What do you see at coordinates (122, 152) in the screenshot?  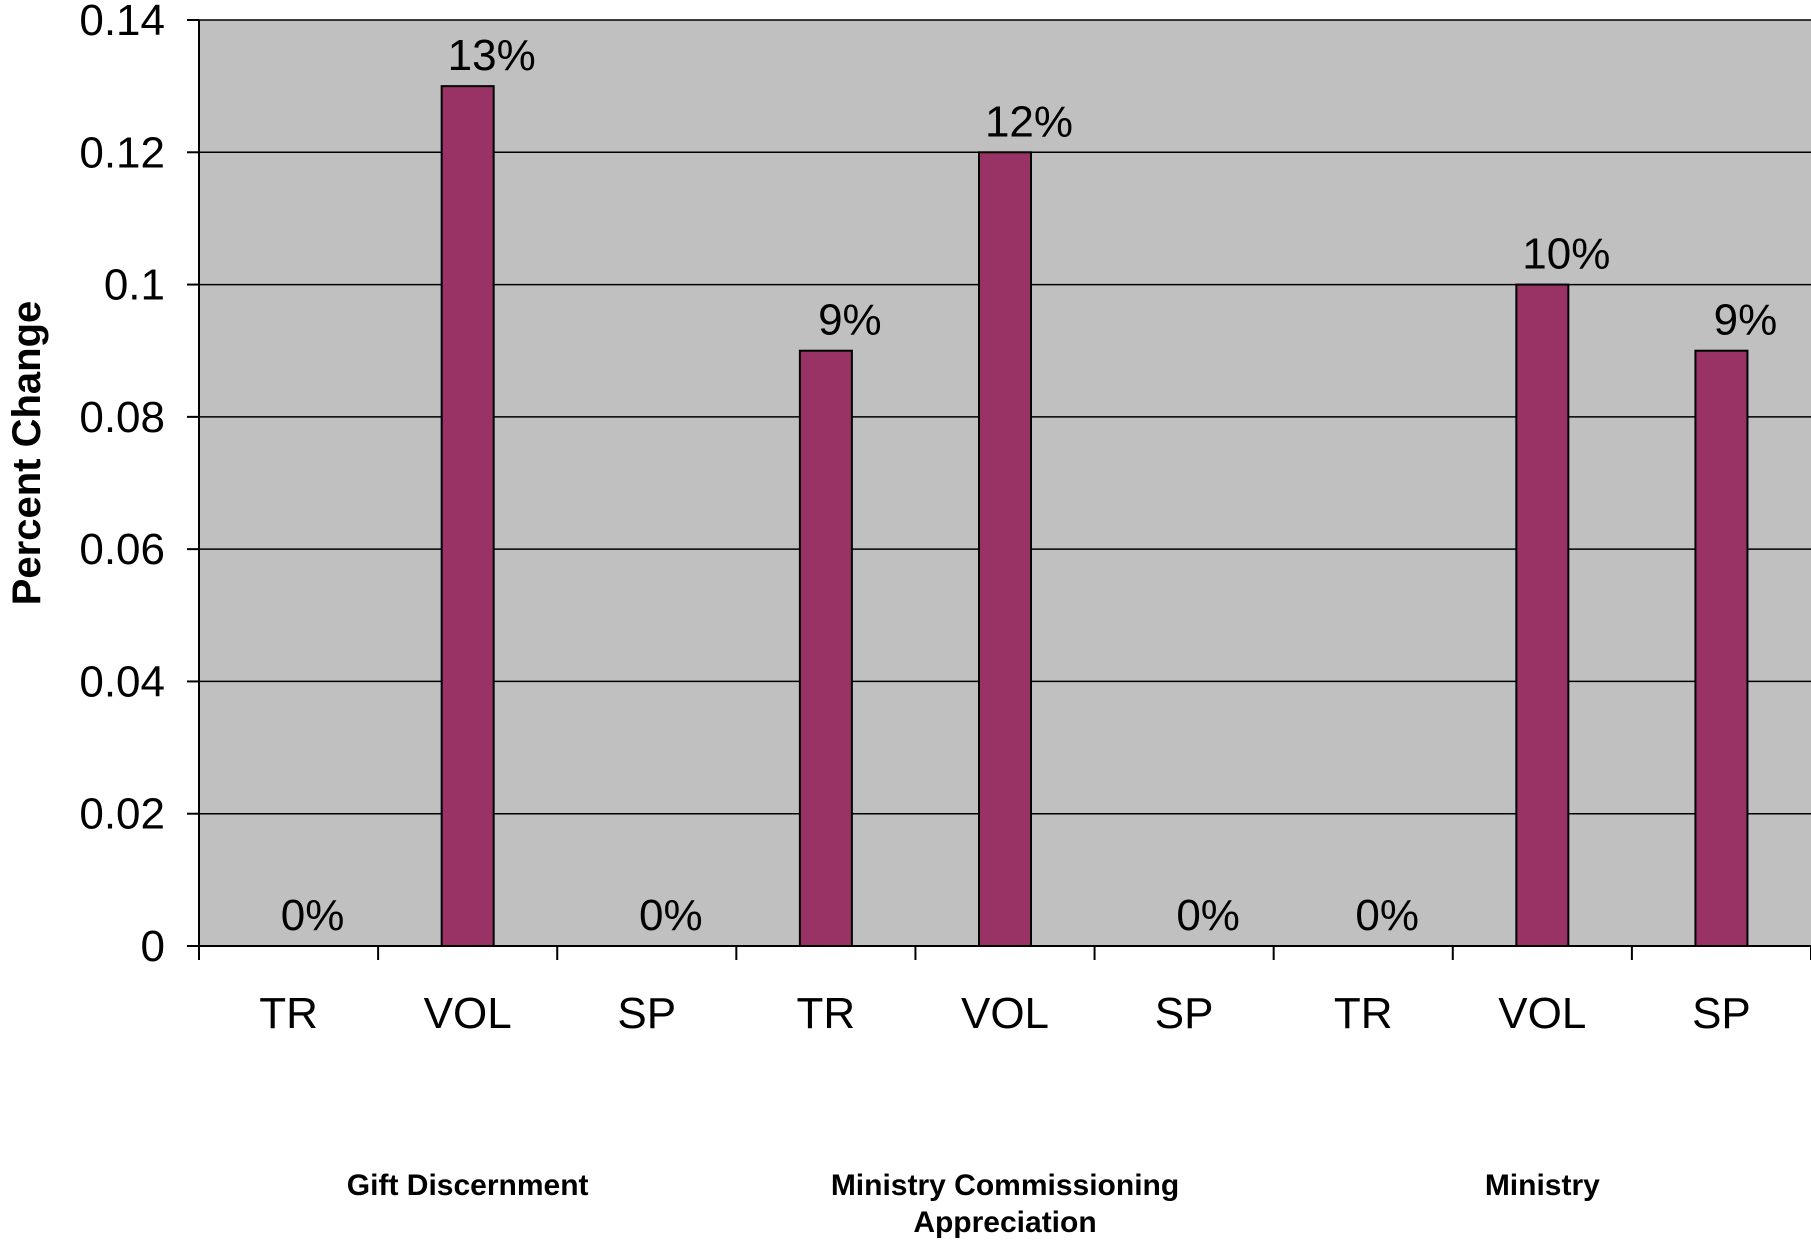 I see `y-tick-label: 0.12` at bounding box center [122, 152].